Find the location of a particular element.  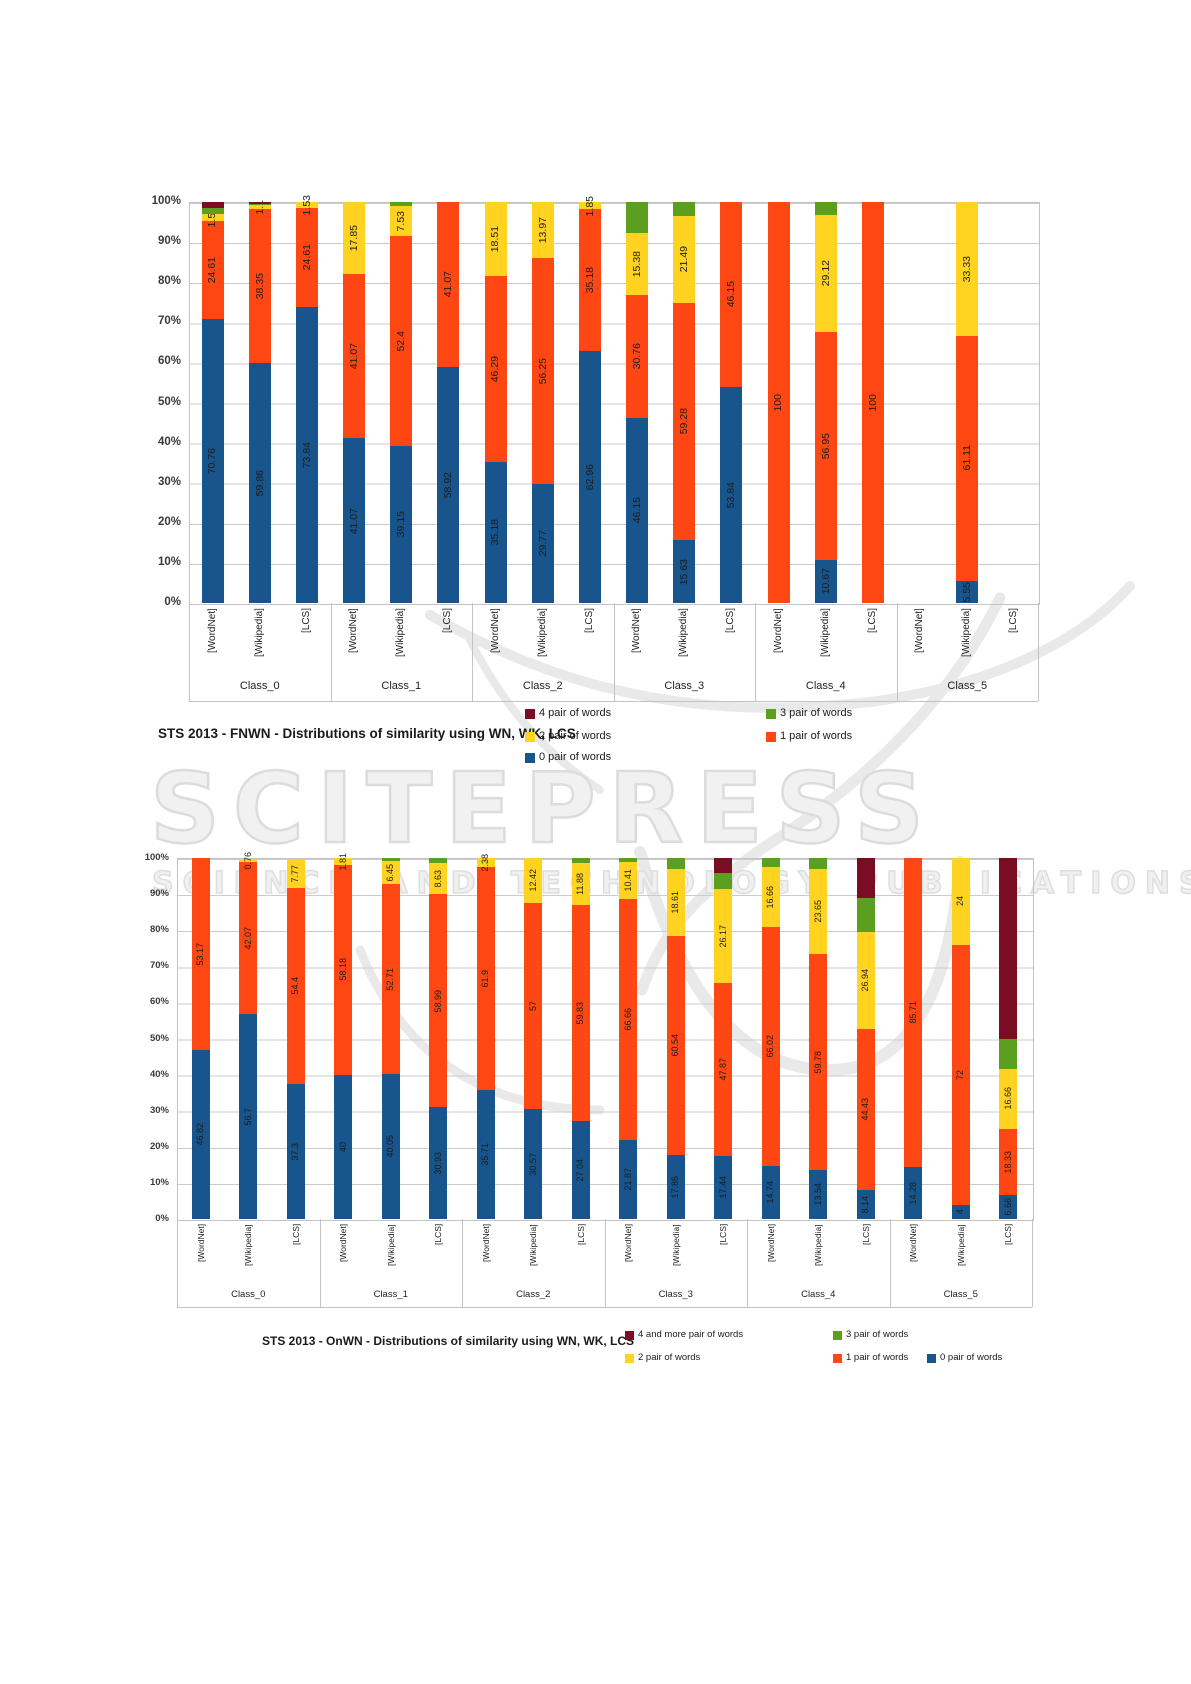

y-axis-tick: 100% is located at coordinates (156, 857).